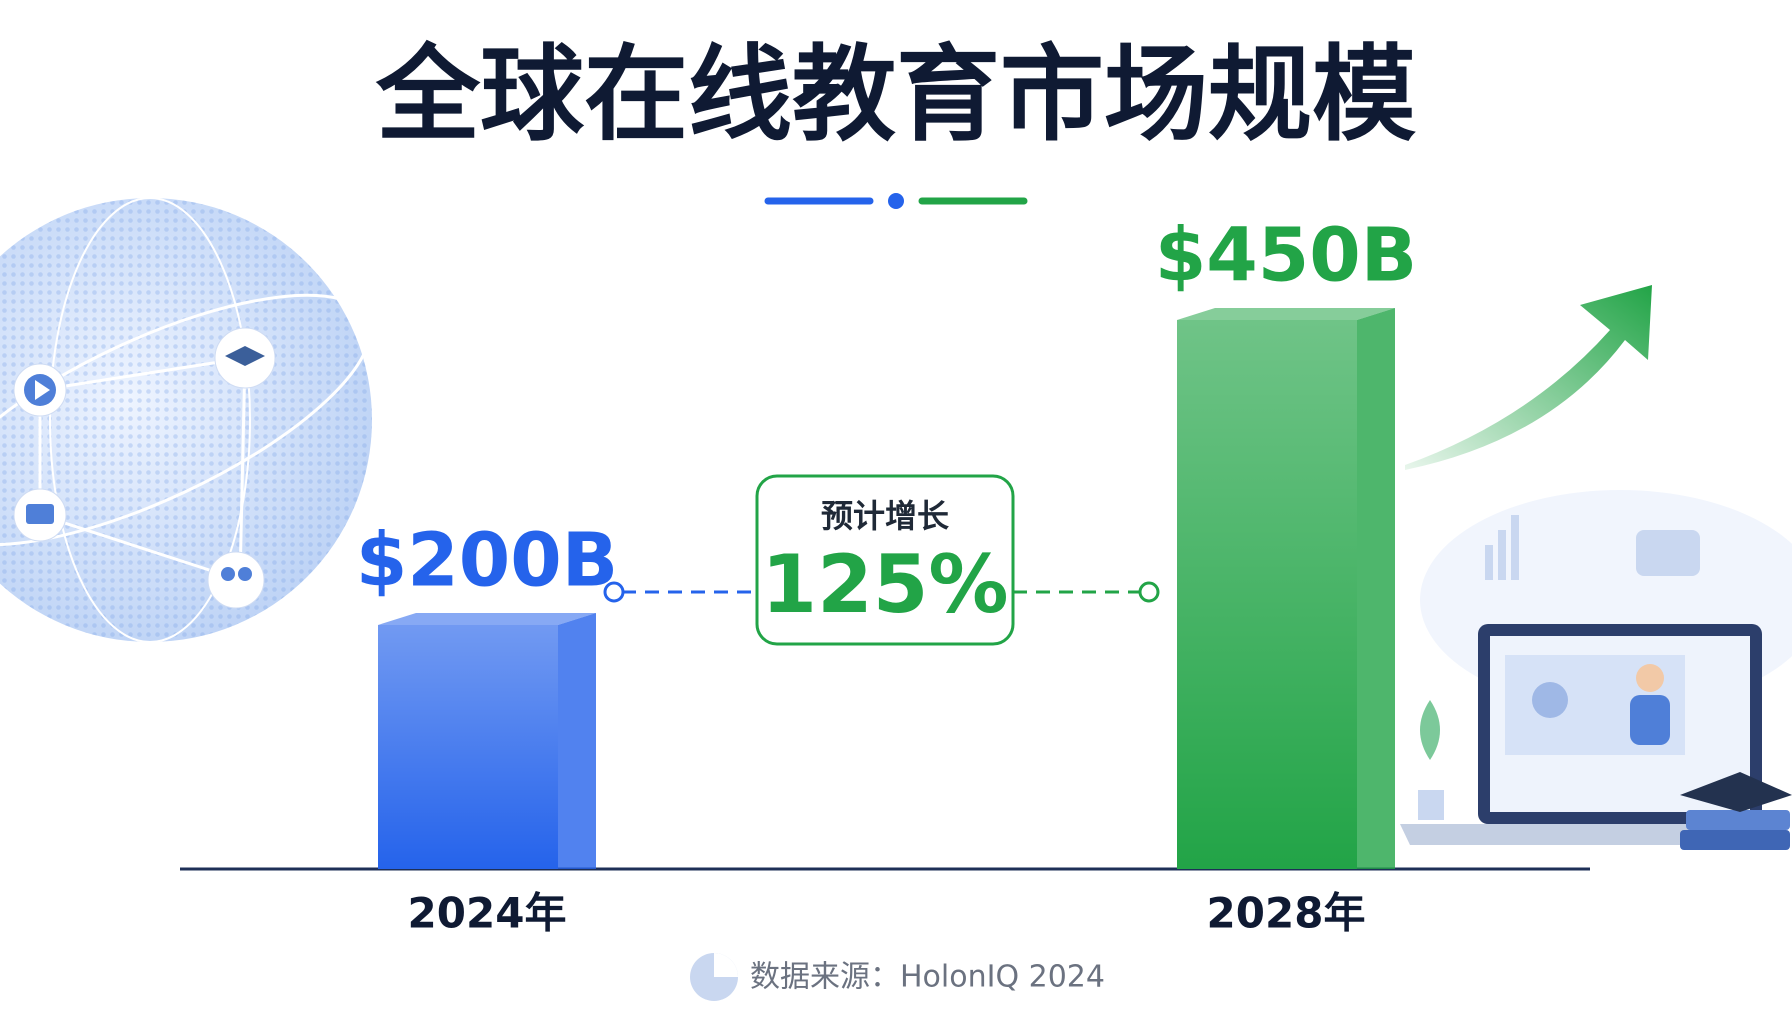 This screenshot has height=1024, width=1792. I want to click on source-icon, so click(714, 977).